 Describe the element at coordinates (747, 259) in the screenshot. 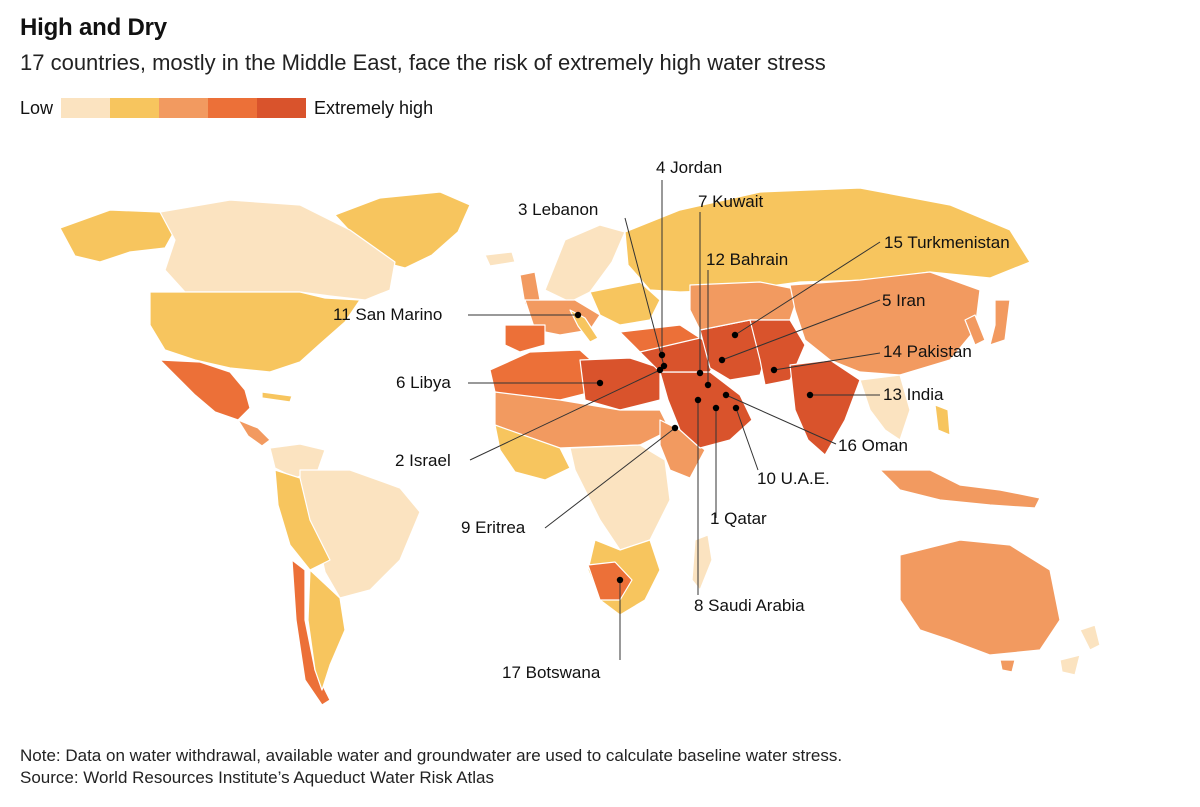

I see `country-label-12: 12 Bahrain` at that location.